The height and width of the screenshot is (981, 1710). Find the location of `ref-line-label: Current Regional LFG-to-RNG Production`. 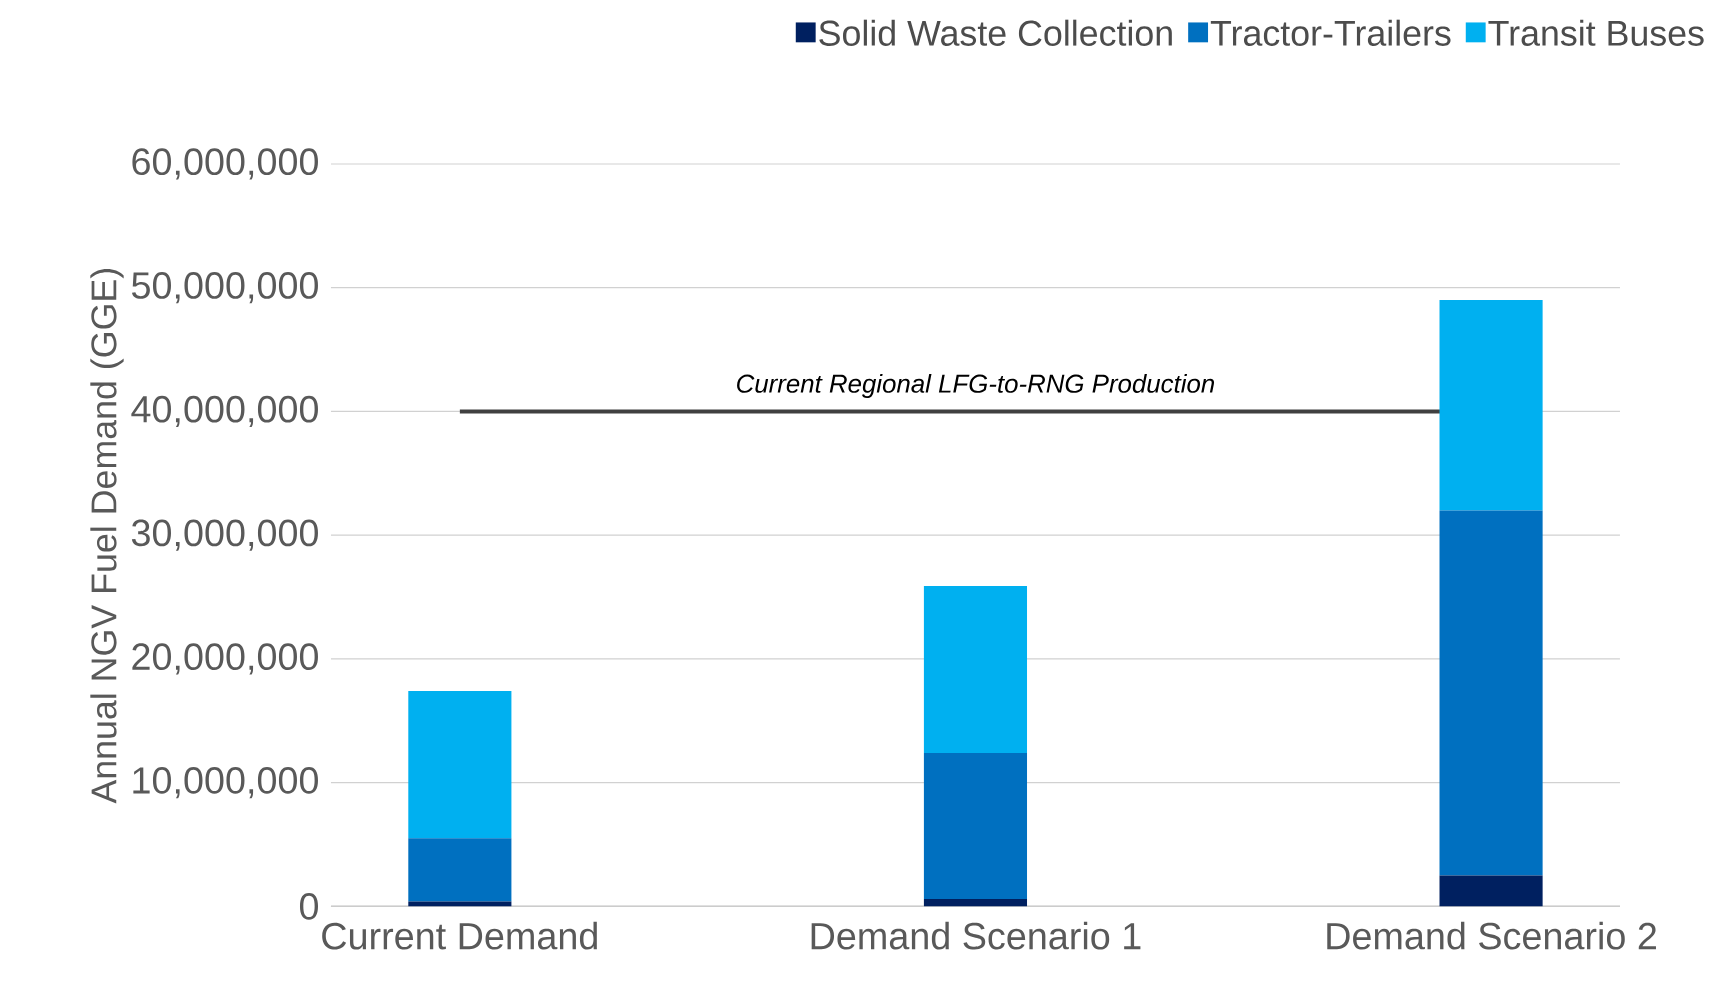

ref-line-label: Current Regional LFG-to-RNG Production is located at coordinates (976, 386).